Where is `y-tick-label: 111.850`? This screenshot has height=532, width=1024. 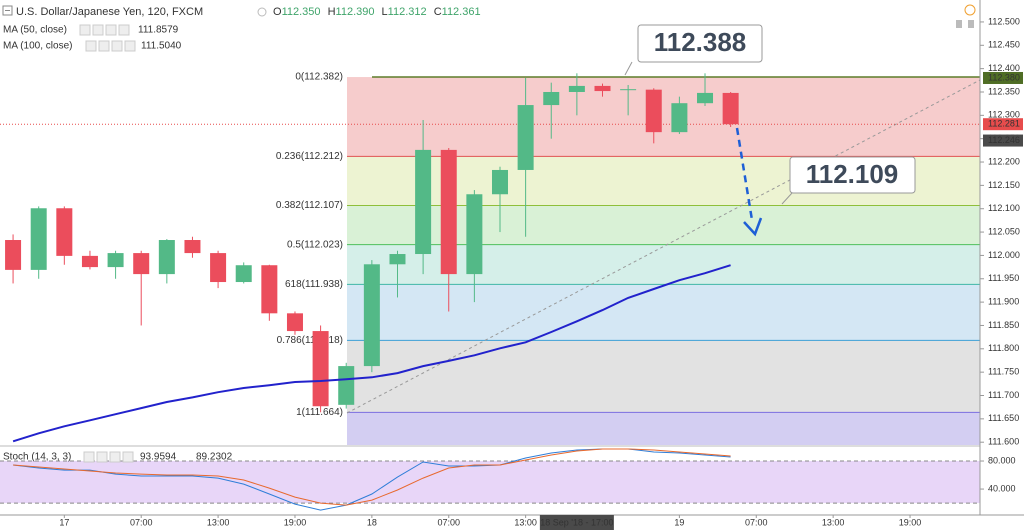 y-tick-label: 111.850 is located at coordinates (1003, 325).